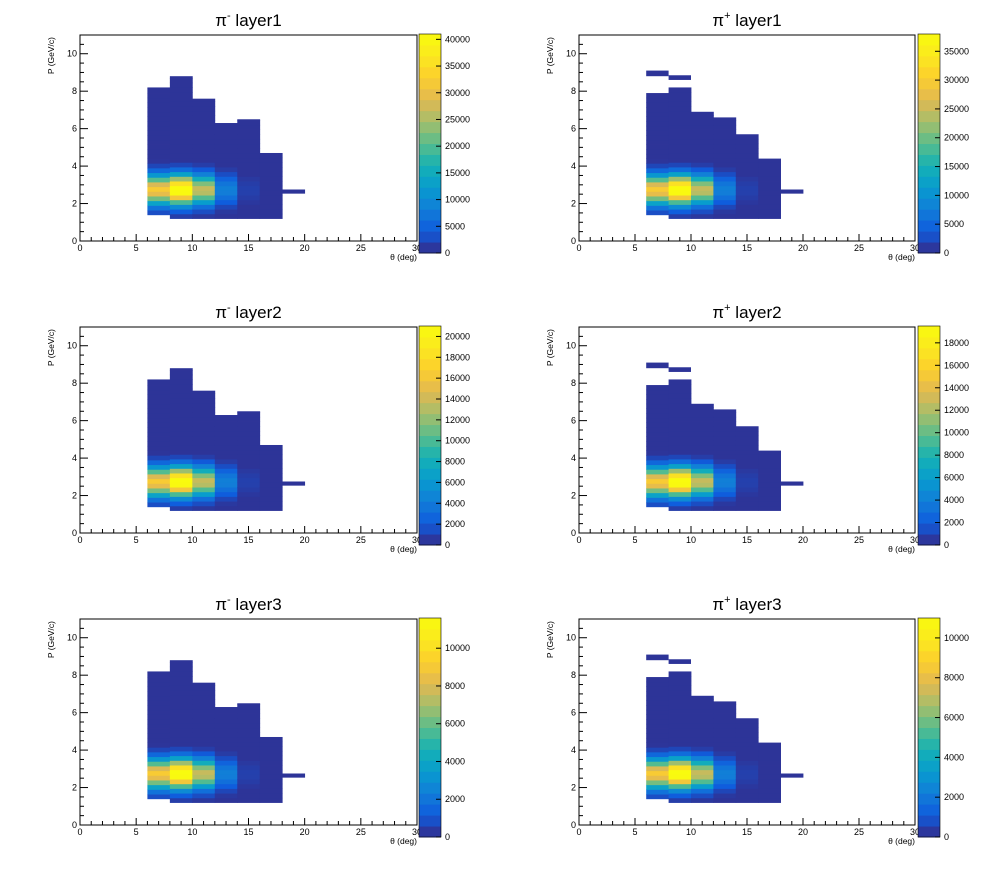  What do you see at coordinates (954, 678) in the screenshot?
I see `z-tick-label: 8000` at bounding box center [954, 678].